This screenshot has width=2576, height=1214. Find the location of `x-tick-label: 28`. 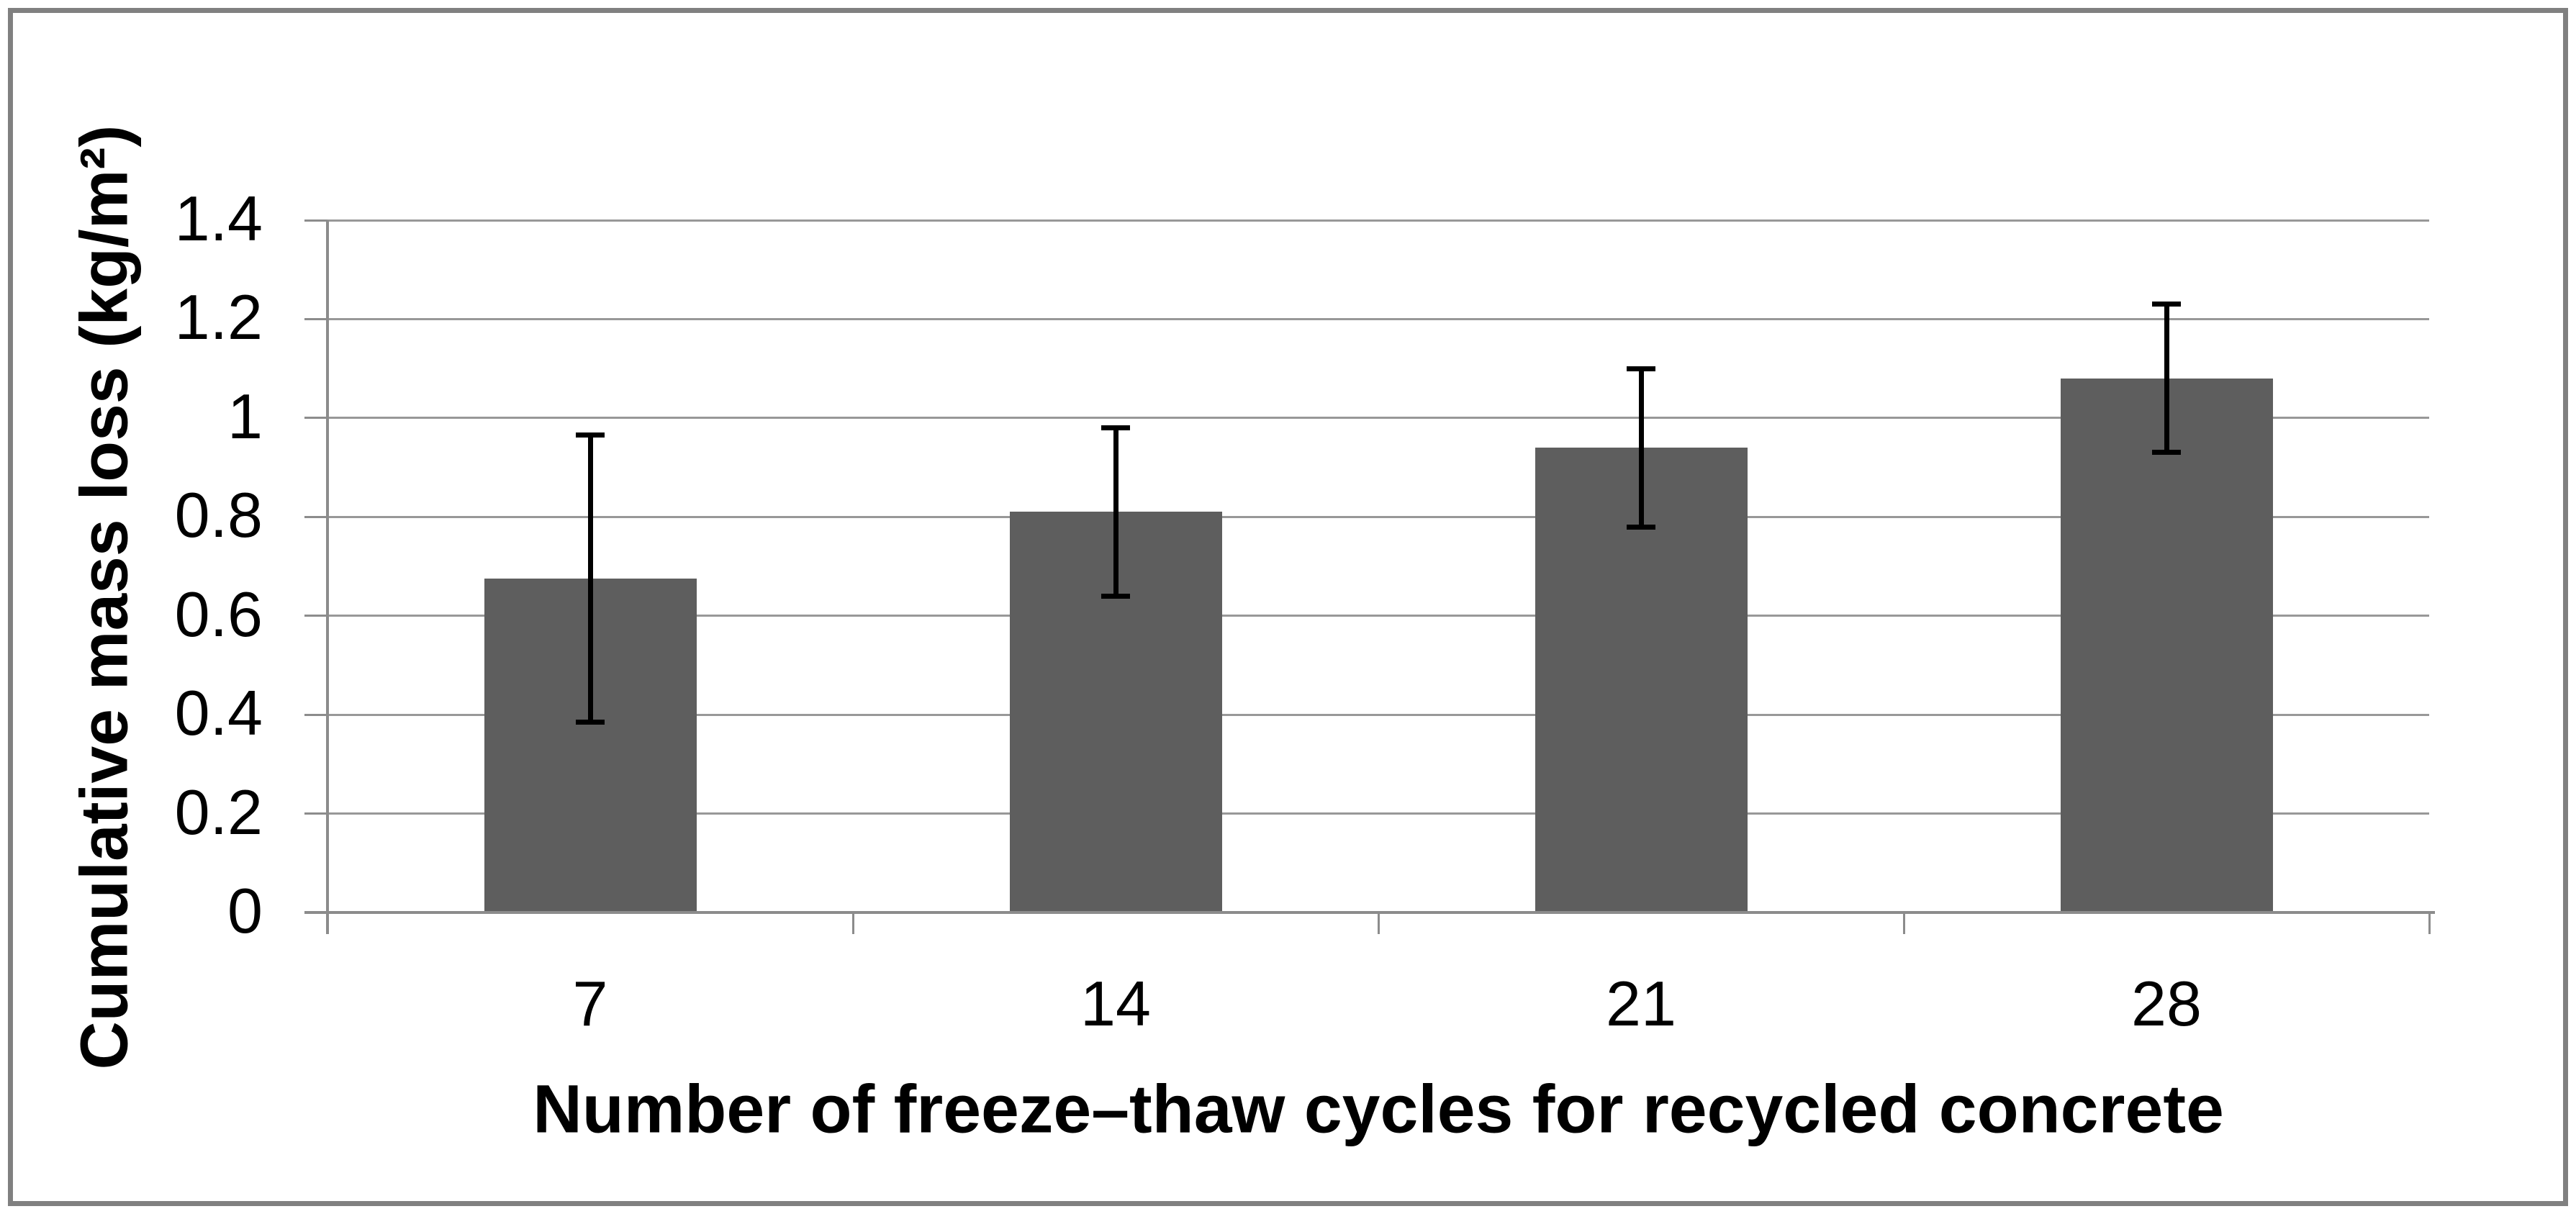

x-tick-label: 28 is located at coordinates (2166, 1004).